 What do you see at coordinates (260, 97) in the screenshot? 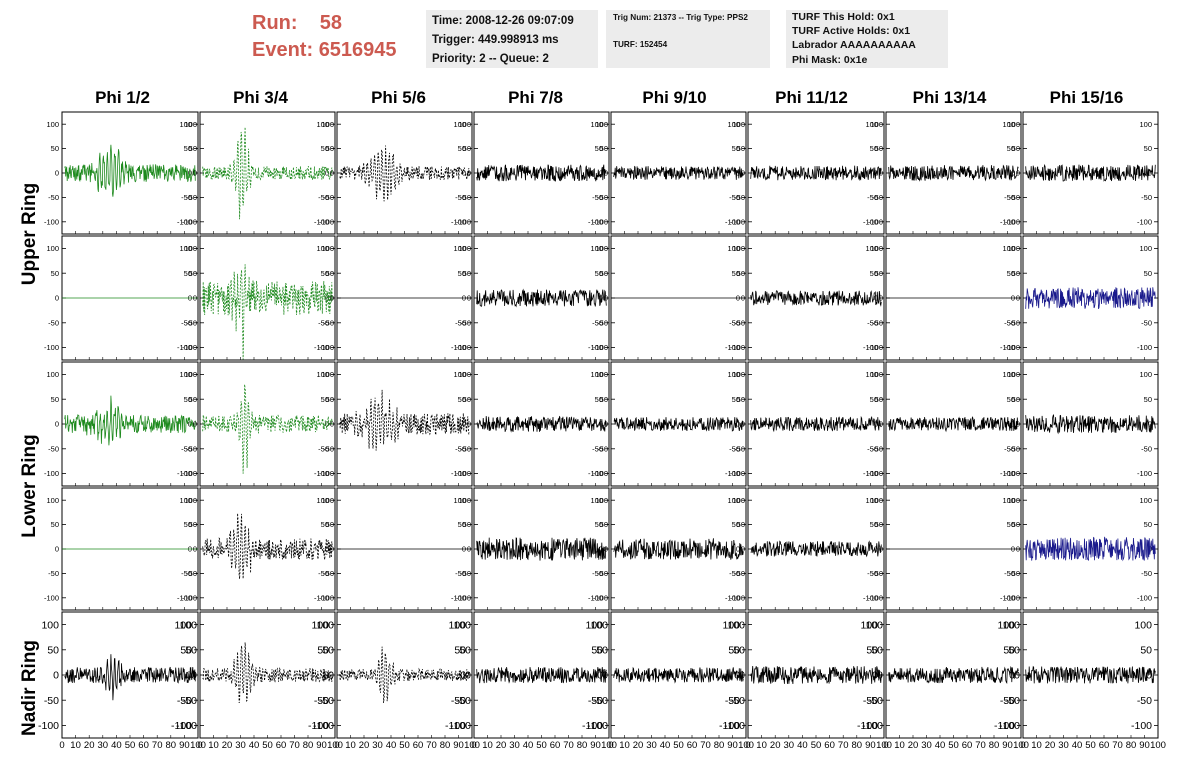
I see `phi-header-2: Phi 3/4` at bounding box center [260, 97].